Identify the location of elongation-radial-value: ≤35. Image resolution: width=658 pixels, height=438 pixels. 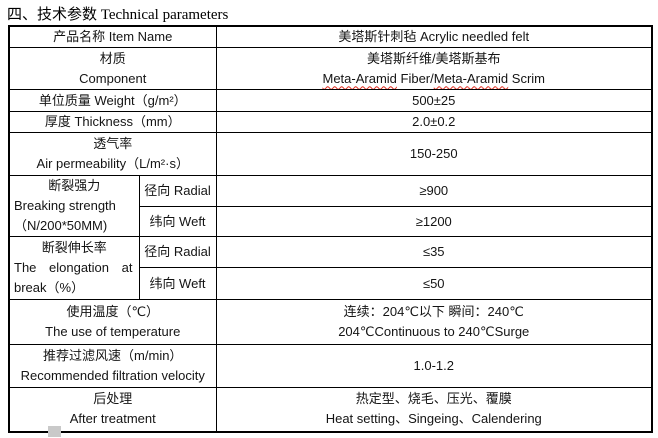
(434, 252).